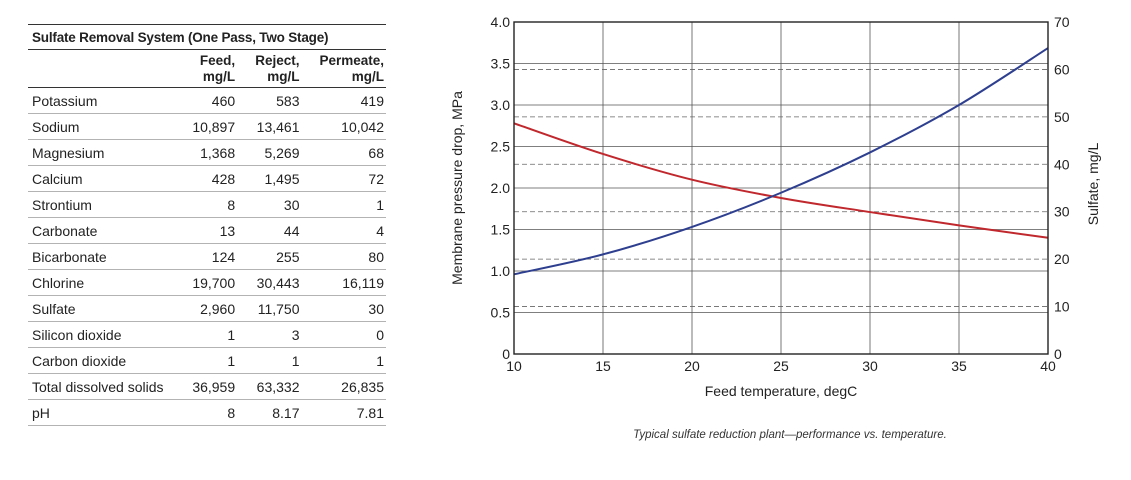  Describe the element at coordinates (207, 100) in the screenshot. I see `table-row: Potassium 460 583 419` at that location.